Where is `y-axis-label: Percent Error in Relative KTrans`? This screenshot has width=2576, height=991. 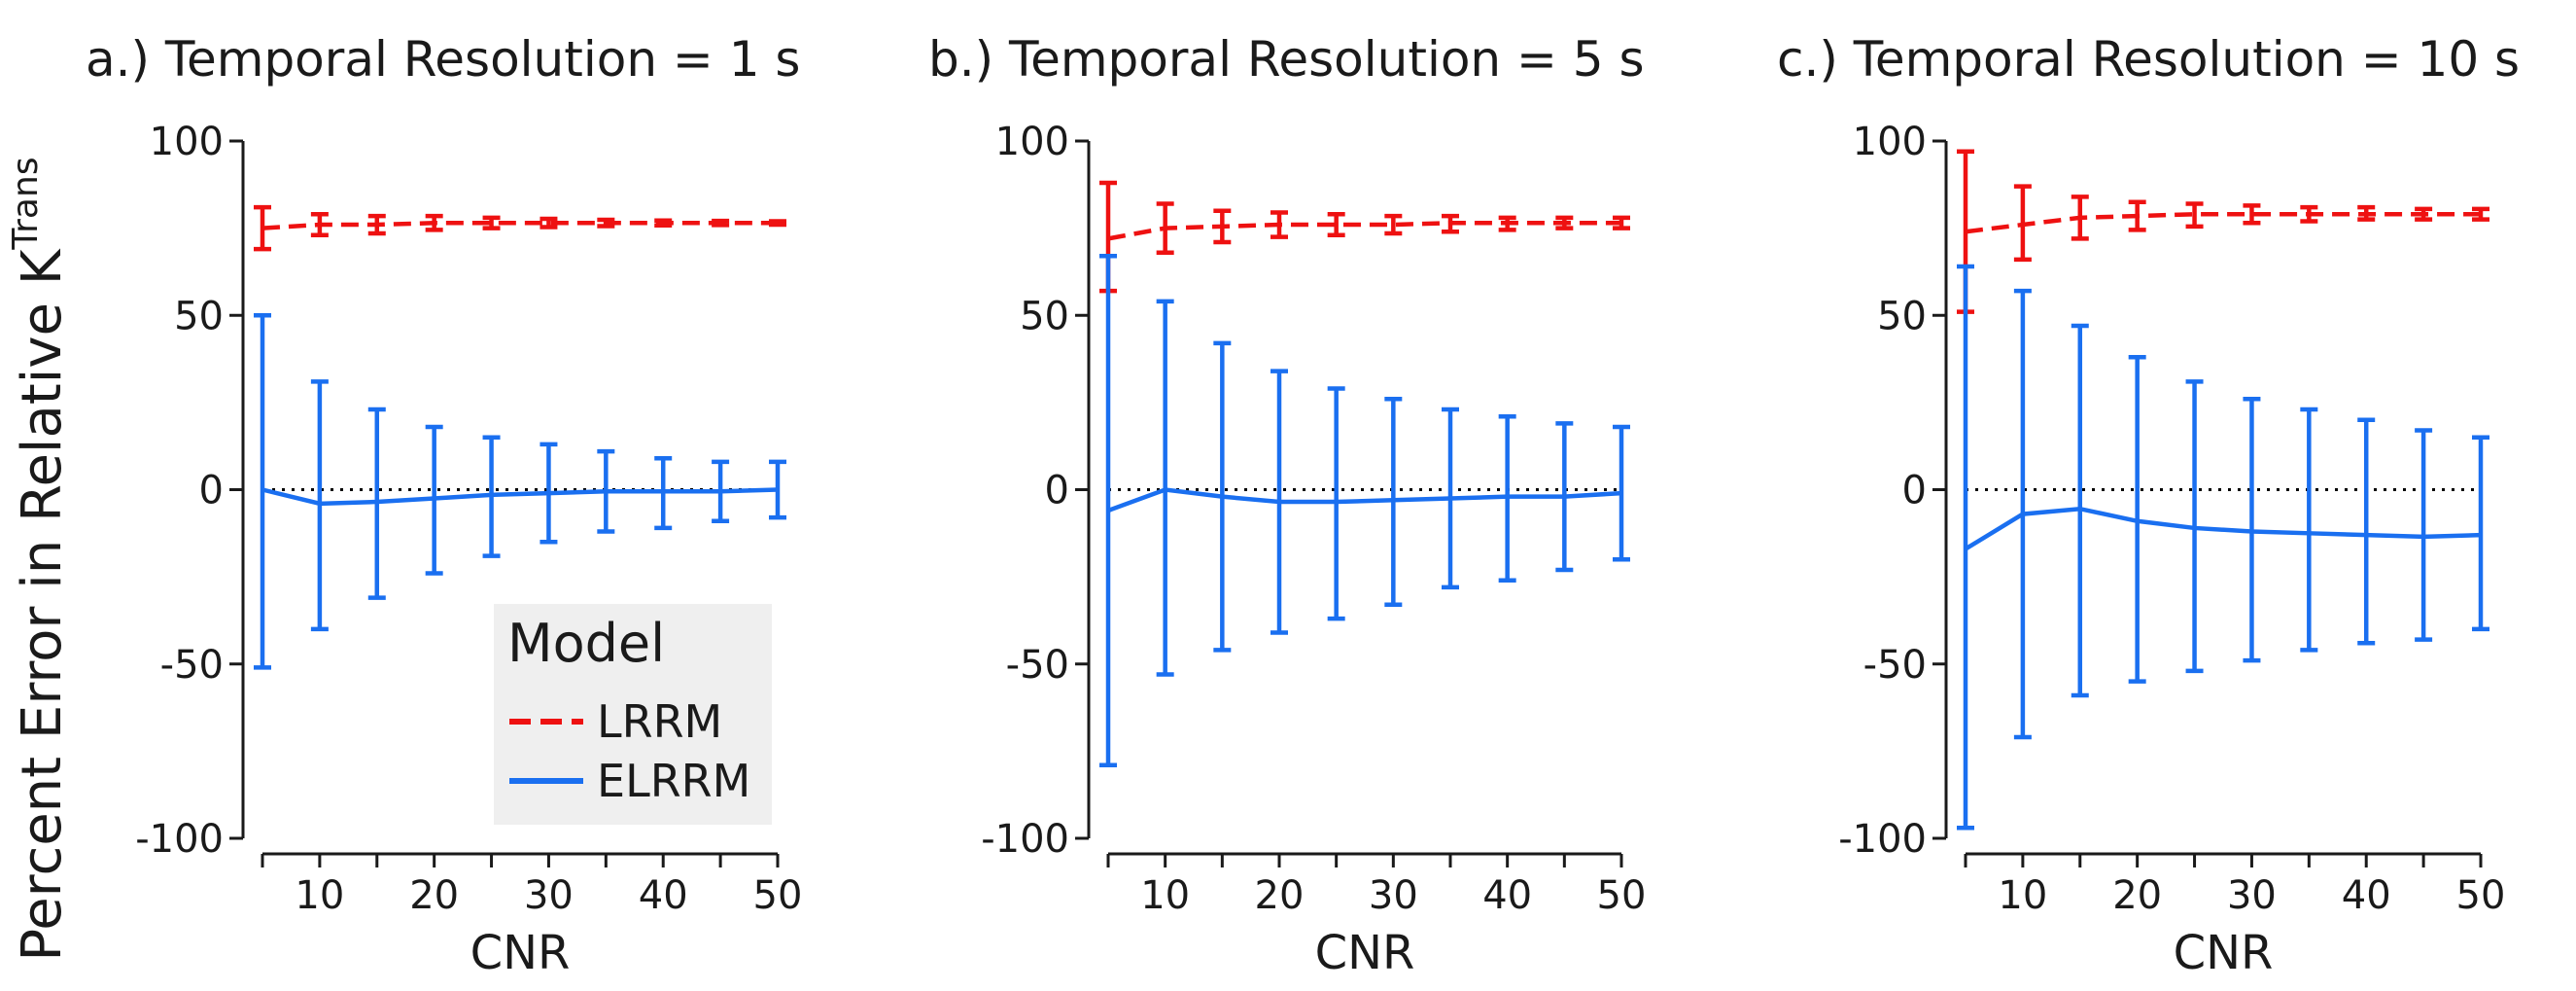 y-axis-label: Percent Error in Relative KTrans is located at coordinates (40, 559).